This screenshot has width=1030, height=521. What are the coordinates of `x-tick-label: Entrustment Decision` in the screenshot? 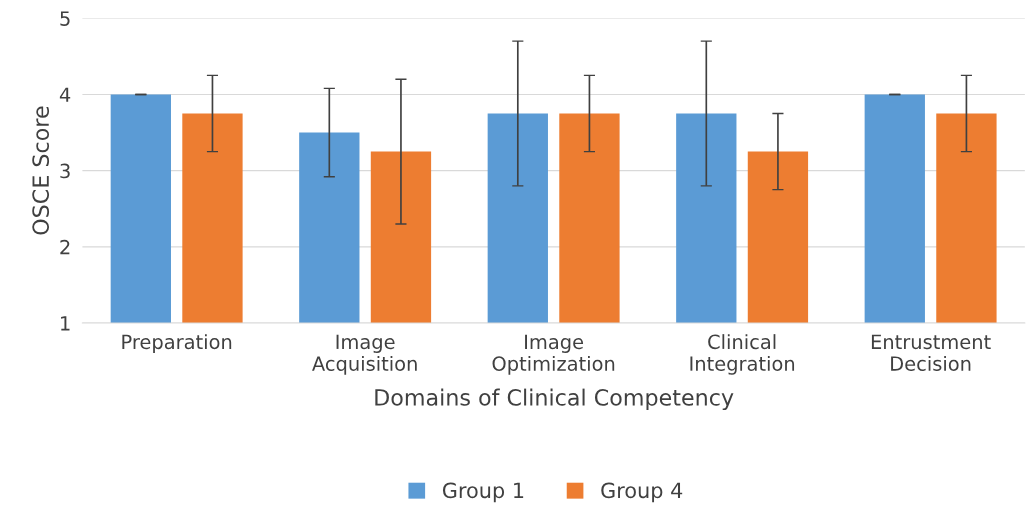 It's located at (931, 352).